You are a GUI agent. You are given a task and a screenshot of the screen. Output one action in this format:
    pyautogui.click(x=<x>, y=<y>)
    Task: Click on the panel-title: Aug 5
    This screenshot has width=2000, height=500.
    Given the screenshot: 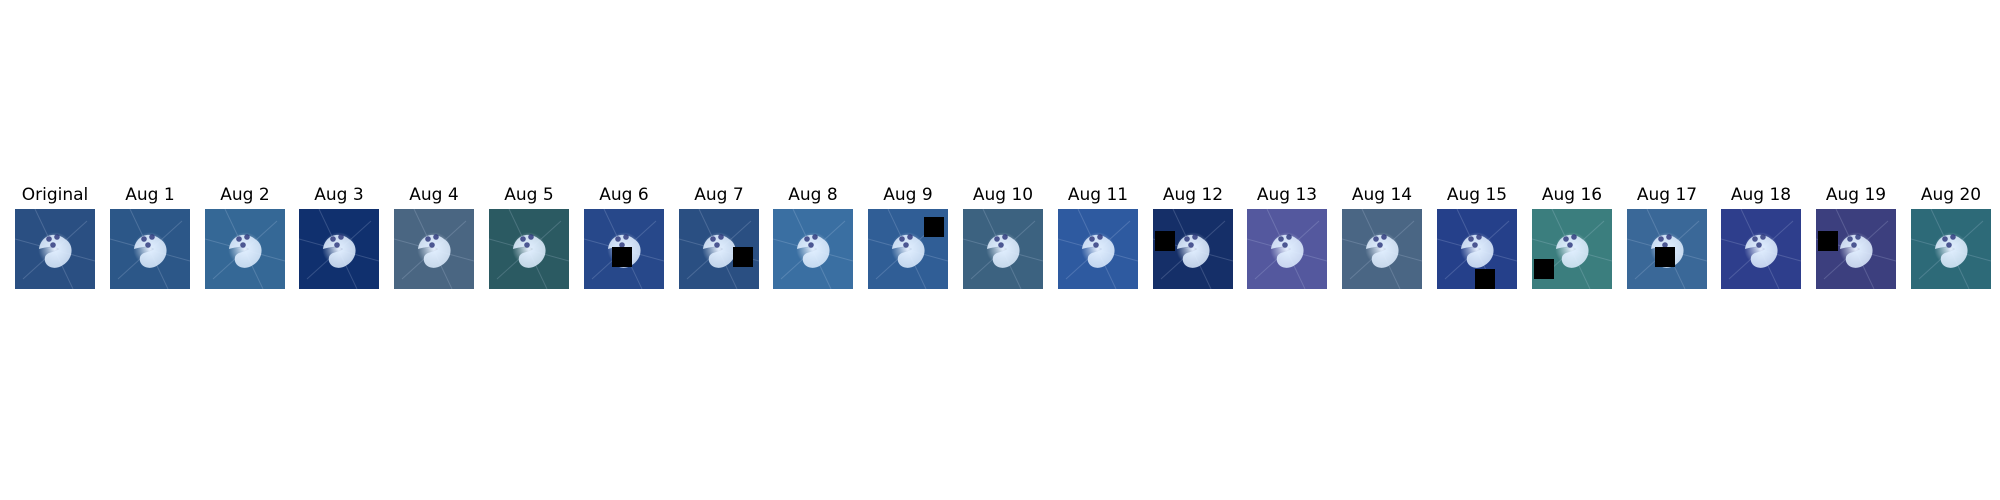 What is the action you would take?
    pyautogui.click(x=529, y=195)
    